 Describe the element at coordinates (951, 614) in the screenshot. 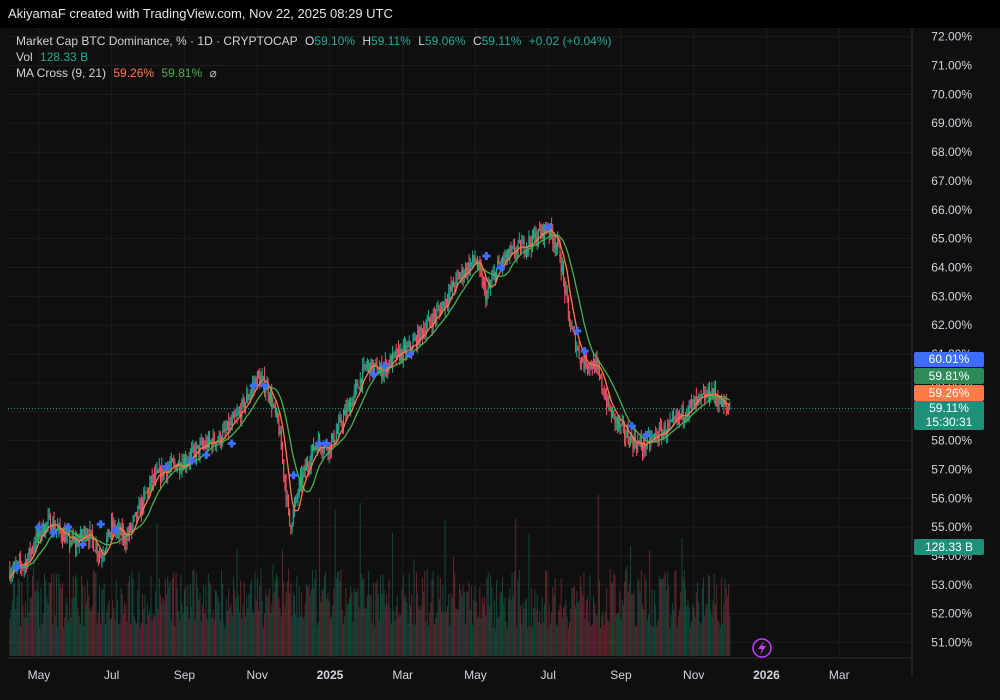

I see `y-tick-label: 52.00%` at that location.